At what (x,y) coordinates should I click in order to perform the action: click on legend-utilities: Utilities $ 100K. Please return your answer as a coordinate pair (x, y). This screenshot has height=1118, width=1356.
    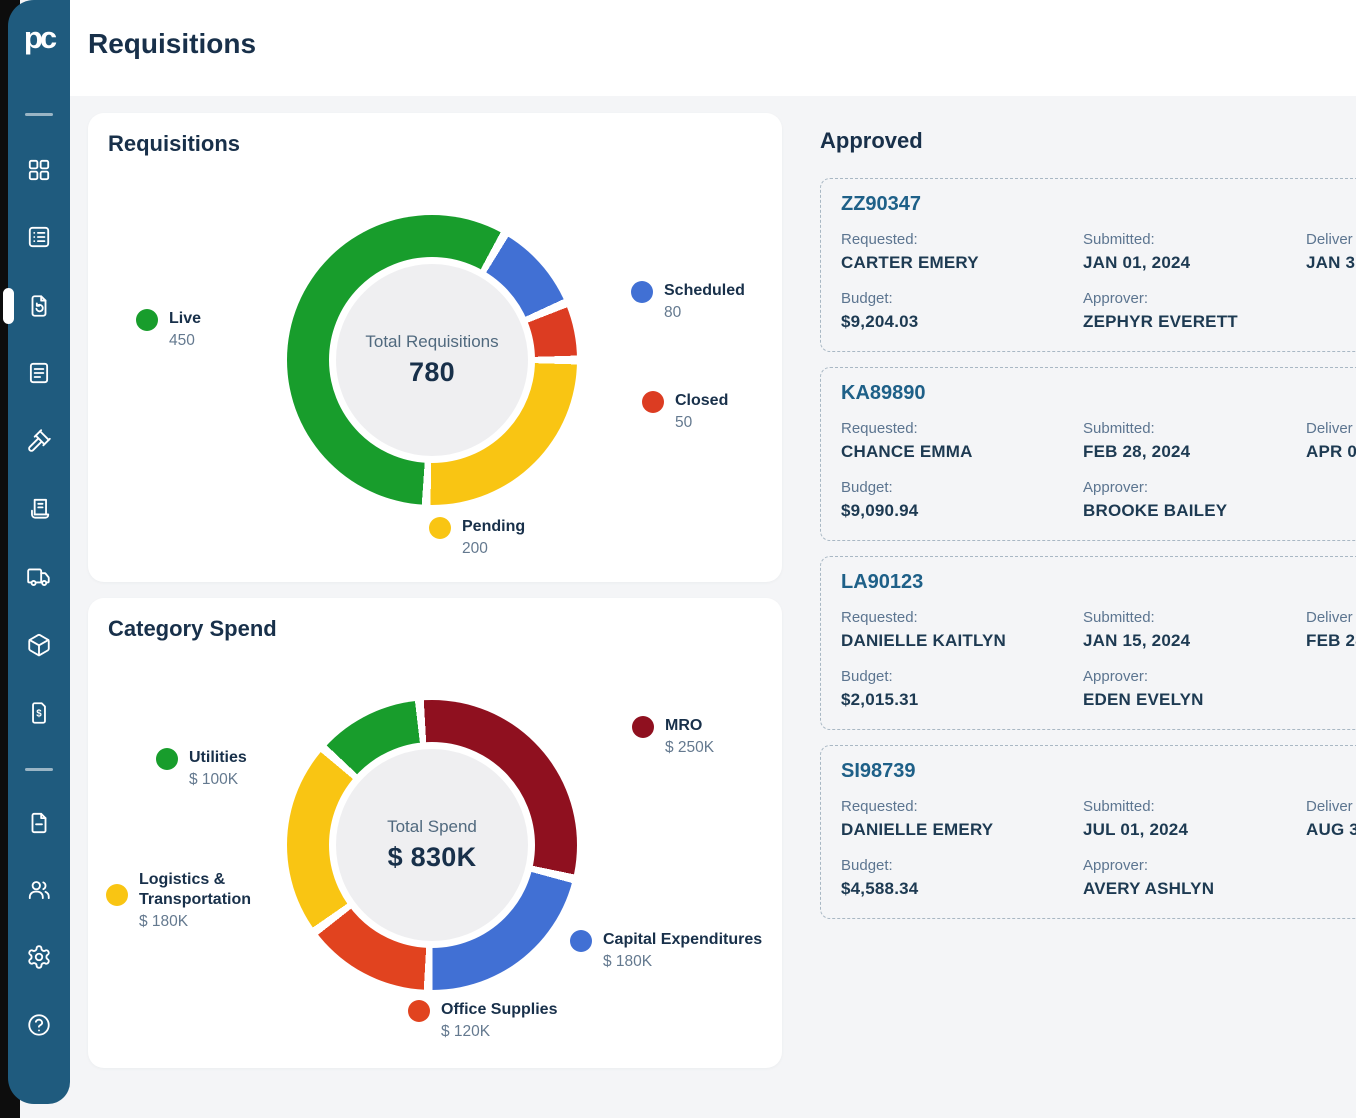
    Looking at the image, I should click on (201, 769).